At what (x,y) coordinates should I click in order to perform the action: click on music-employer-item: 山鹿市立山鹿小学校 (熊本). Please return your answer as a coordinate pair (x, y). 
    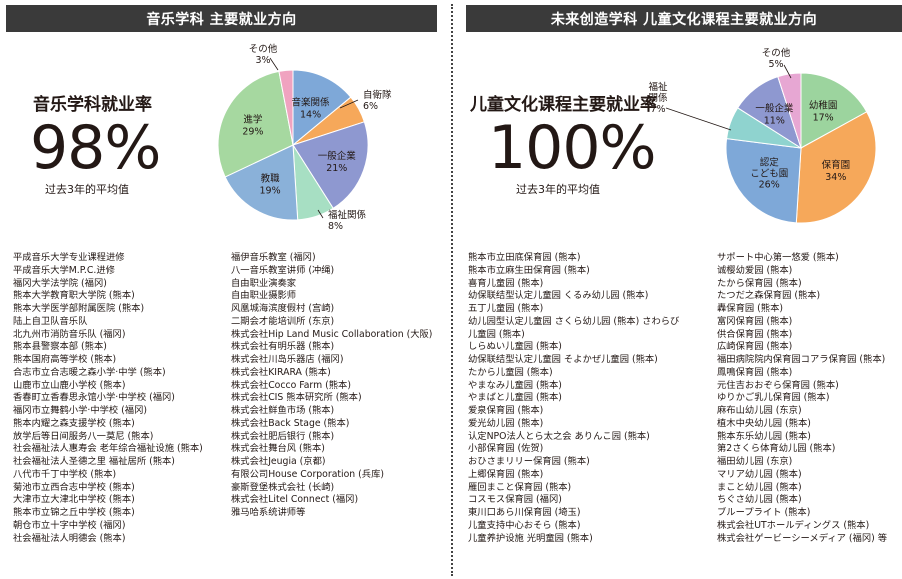
    Looking at the image, I should click on (69, 385).